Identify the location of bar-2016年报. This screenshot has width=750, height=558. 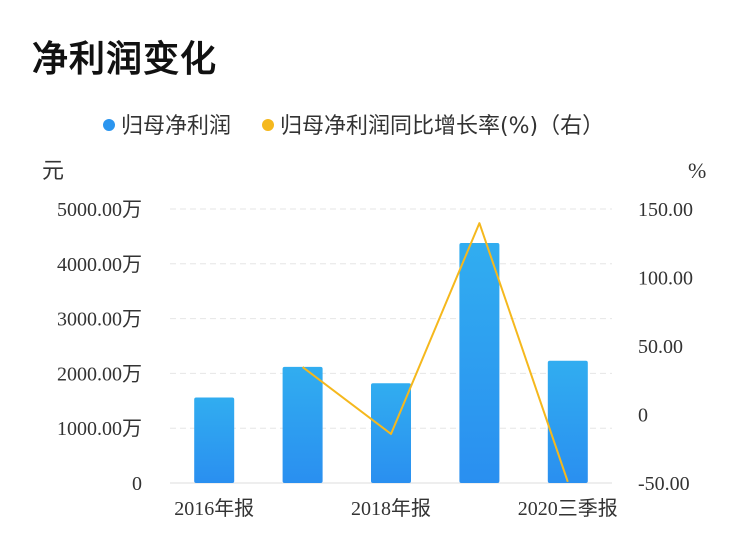
(214, 440).